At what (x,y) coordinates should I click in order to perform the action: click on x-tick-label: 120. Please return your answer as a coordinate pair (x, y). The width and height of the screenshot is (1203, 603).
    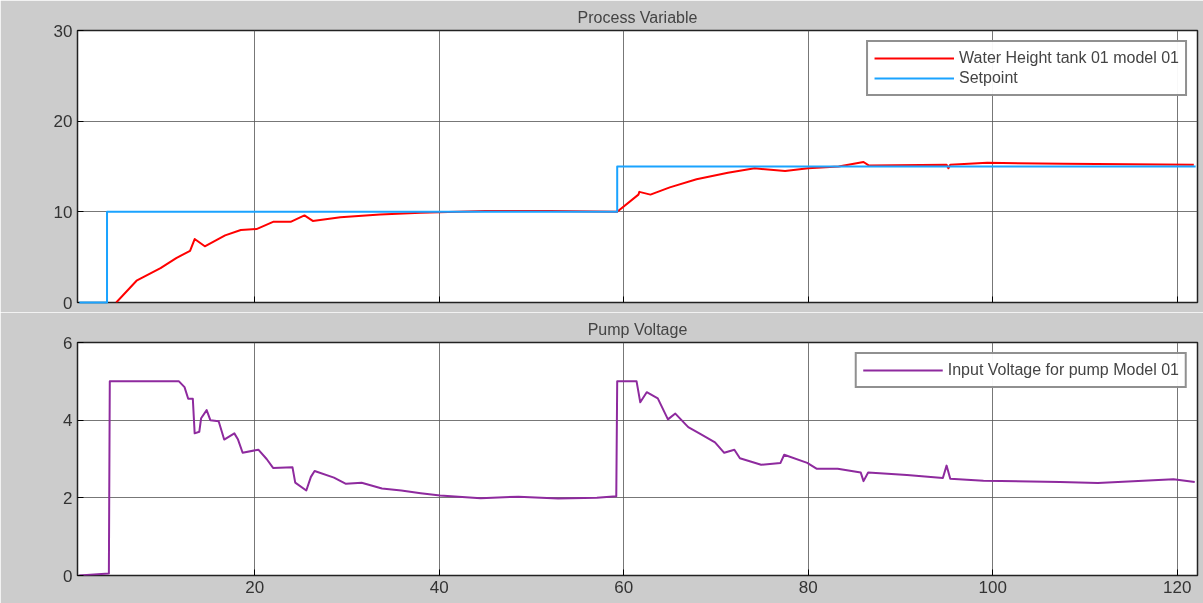
    Looking at the image, I should click on (1177, 587).